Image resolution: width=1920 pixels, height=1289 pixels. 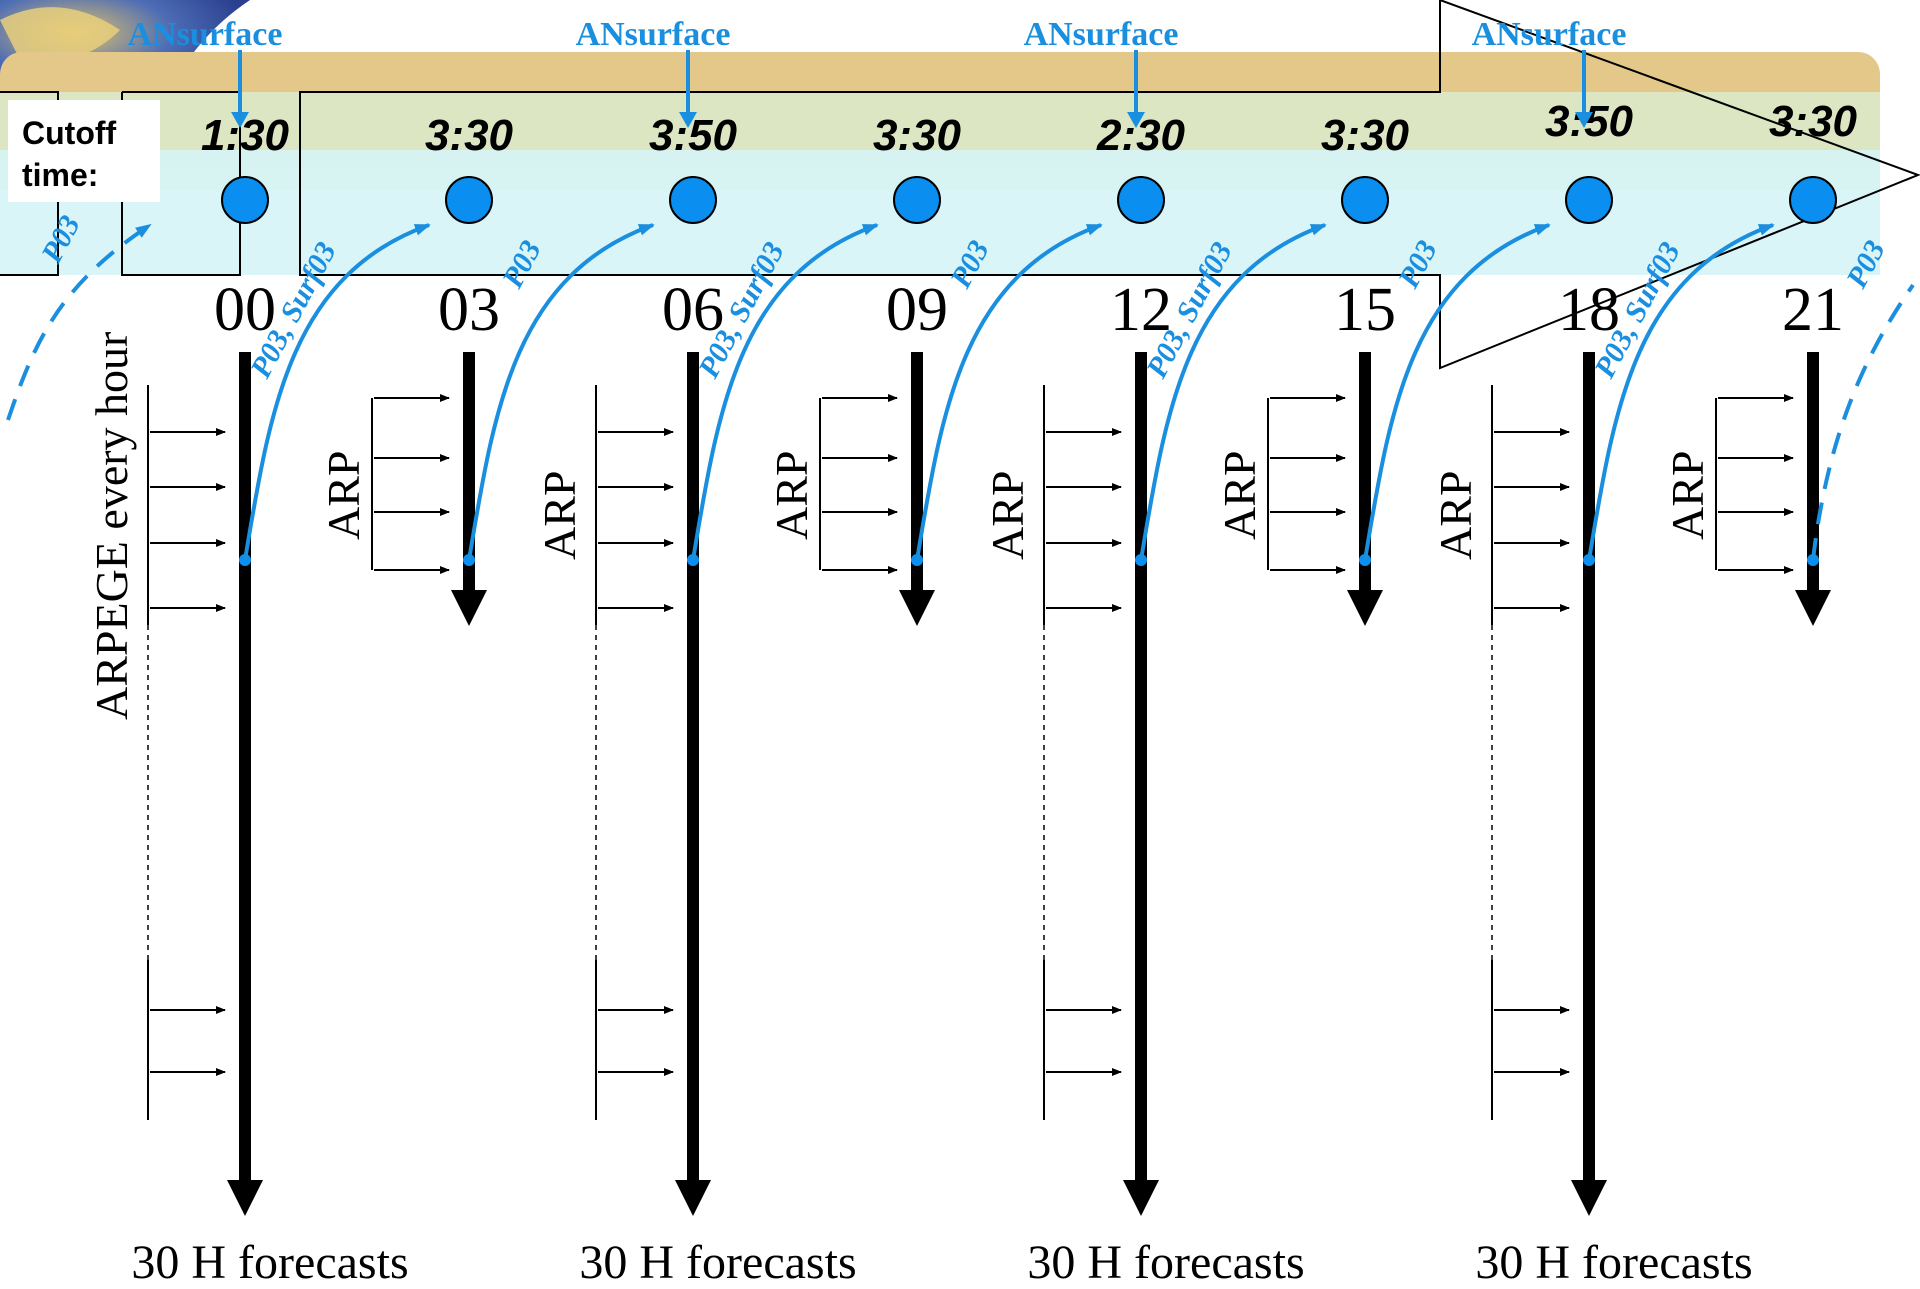 What do you see at coordinates (791, 495) in the screenshot?
I see `side-label-09: ARP` at bounding box center [791, 495].